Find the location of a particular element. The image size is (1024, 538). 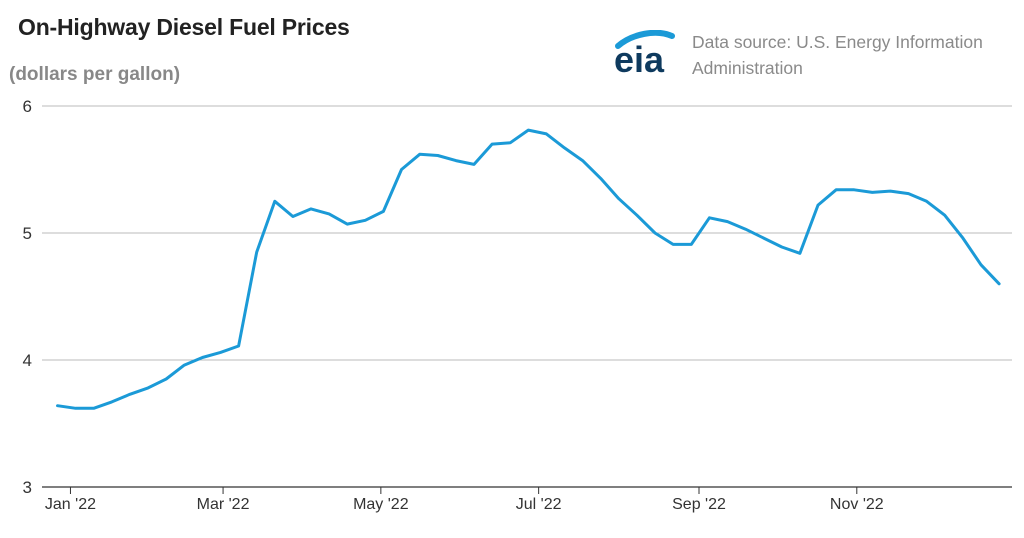

x-tick-label: May '22 is located at coordinates (381, 504).